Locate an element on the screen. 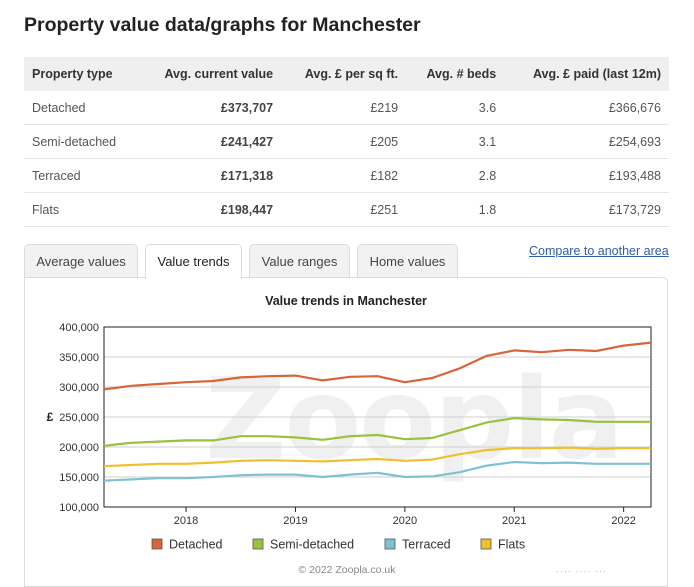 The height and width of the screenshot is (587, 694). cell-avg-current-value: £198,447 is located at coordinates (210, 209).